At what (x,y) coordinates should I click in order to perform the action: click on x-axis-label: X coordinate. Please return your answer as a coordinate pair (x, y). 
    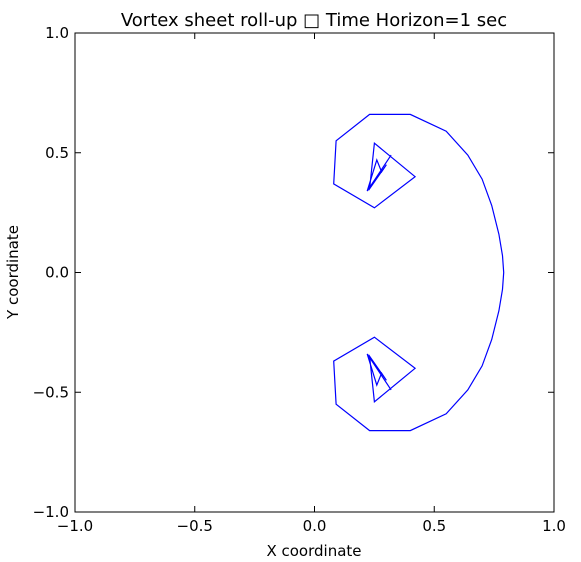
    Looking at the image, I should click on (313, 551).